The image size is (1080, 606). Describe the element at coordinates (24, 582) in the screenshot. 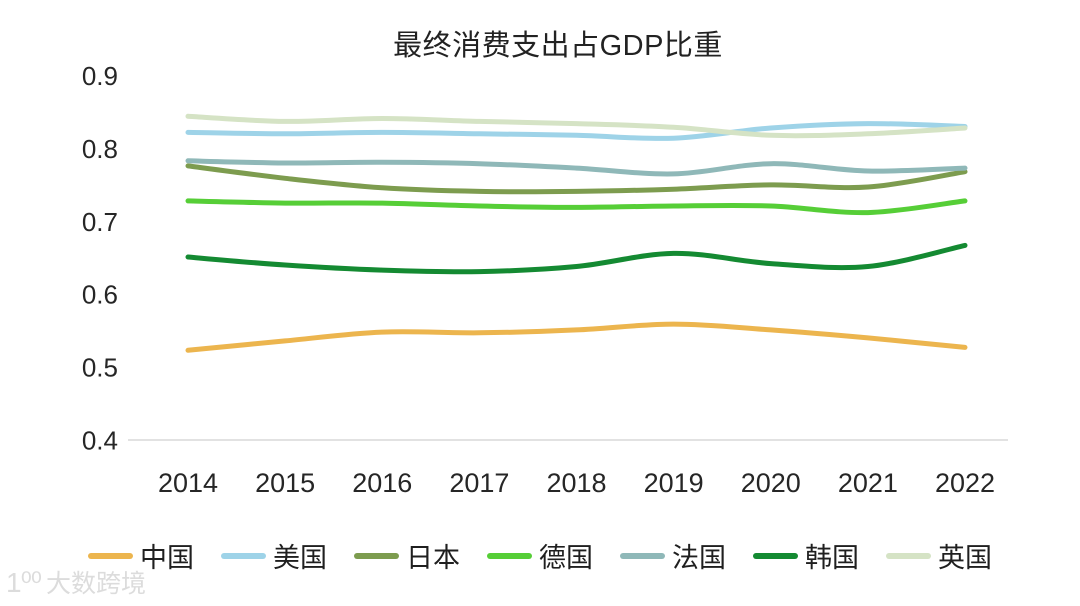

I see `watermark-logo-icon: 1⁰⁰` at that location.